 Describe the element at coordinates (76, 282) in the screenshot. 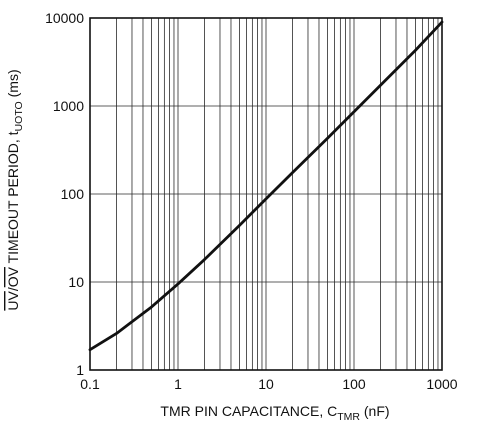

I see `y-tick-label: 10` at that location.